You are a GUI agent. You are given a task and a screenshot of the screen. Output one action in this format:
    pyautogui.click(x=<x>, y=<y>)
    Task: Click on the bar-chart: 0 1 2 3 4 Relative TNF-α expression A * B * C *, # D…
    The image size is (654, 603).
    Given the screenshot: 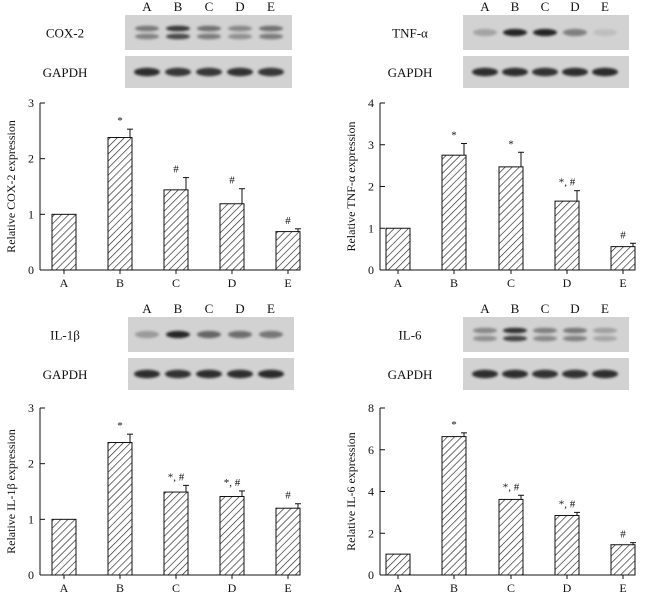 What is the action you would take?
    pyautogui.click(x=490, y=193)
    